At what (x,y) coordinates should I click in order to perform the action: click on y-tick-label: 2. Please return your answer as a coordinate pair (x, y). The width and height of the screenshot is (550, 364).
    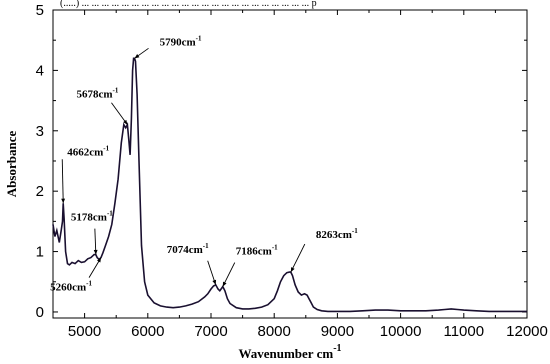
    Looking at the image, I should click on (40, 191).